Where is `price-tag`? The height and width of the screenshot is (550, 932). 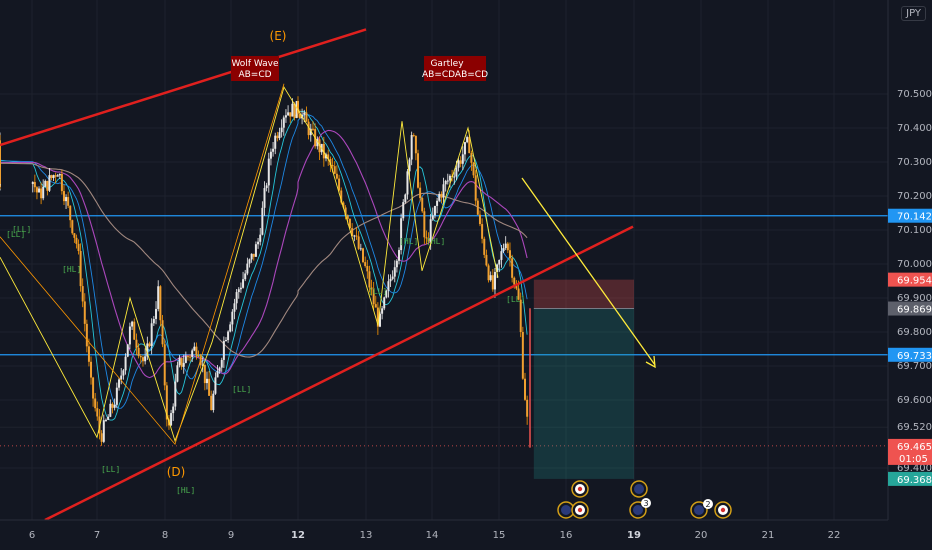 price-tag is located at coordinates (910, 279).